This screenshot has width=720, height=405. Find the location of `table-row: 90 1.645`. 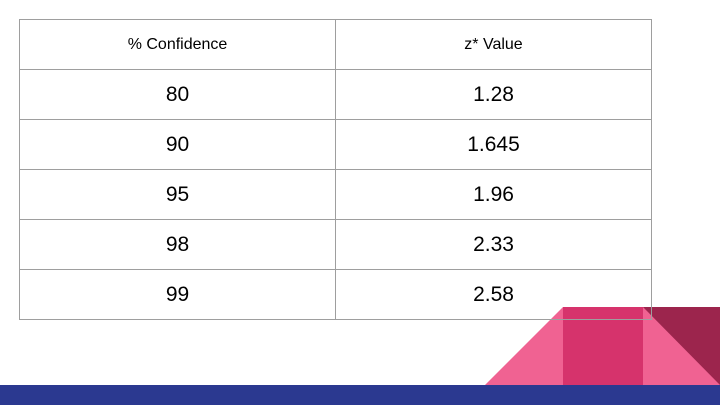

table-row: 90 1.645 is located at coordinates (335, 144).